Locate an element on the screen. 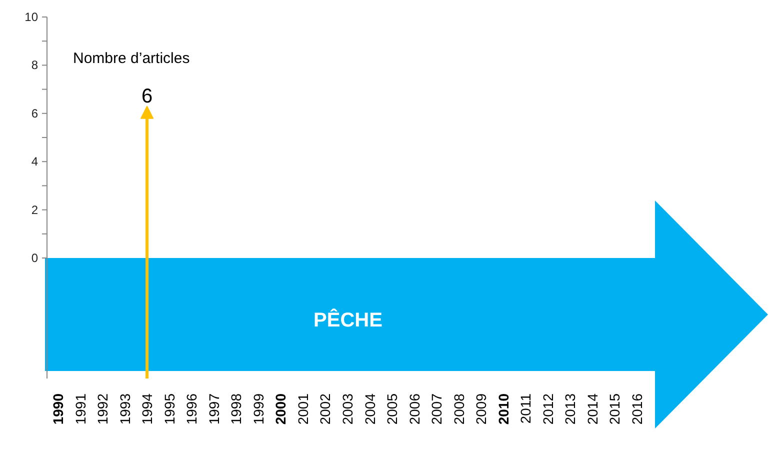  x-tick-label: 1995 is located at coordinates (169, 409).